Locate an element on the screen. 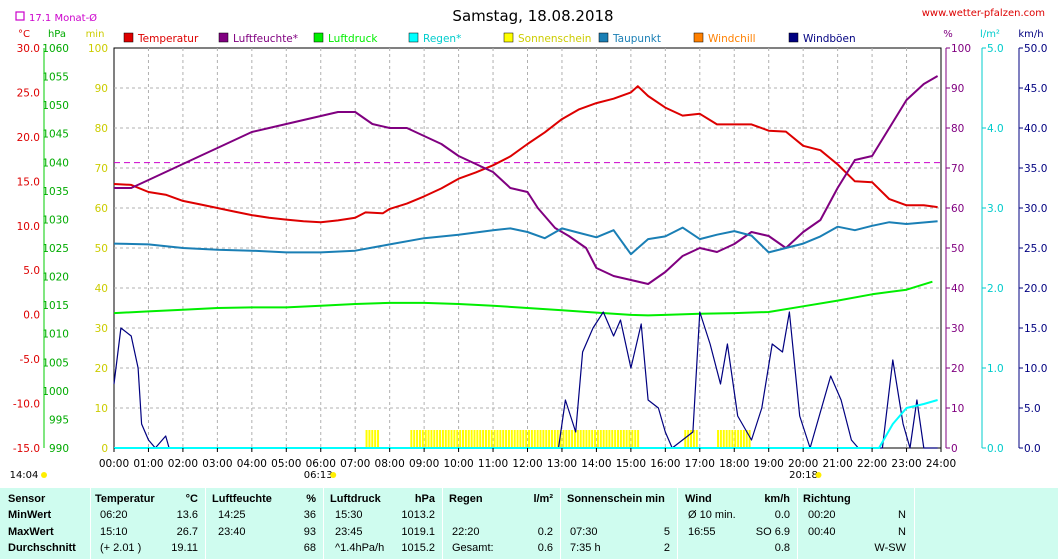  pressure-tick-label: 995 is located at coordinates (59, 420).